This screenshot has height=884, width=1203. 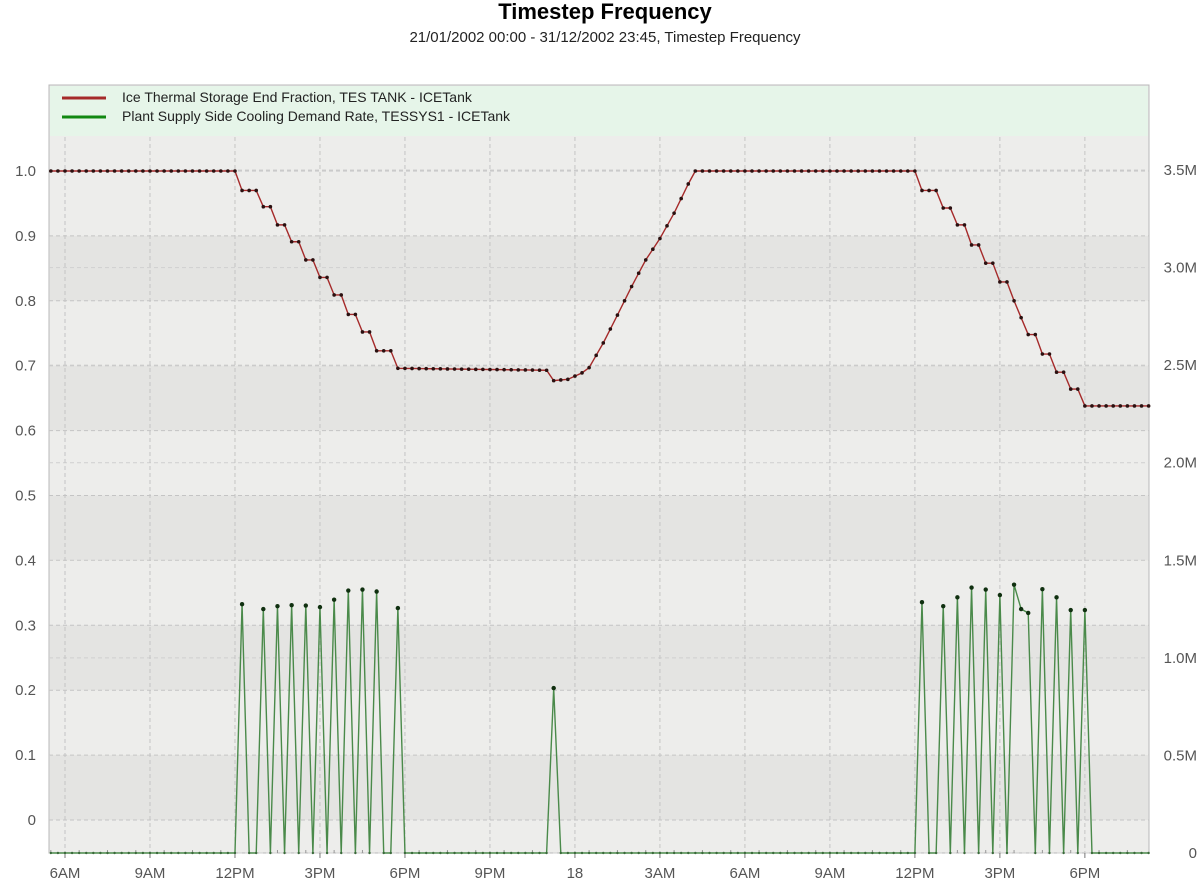 I want to click on legend-box, so click(x=599, y=111).